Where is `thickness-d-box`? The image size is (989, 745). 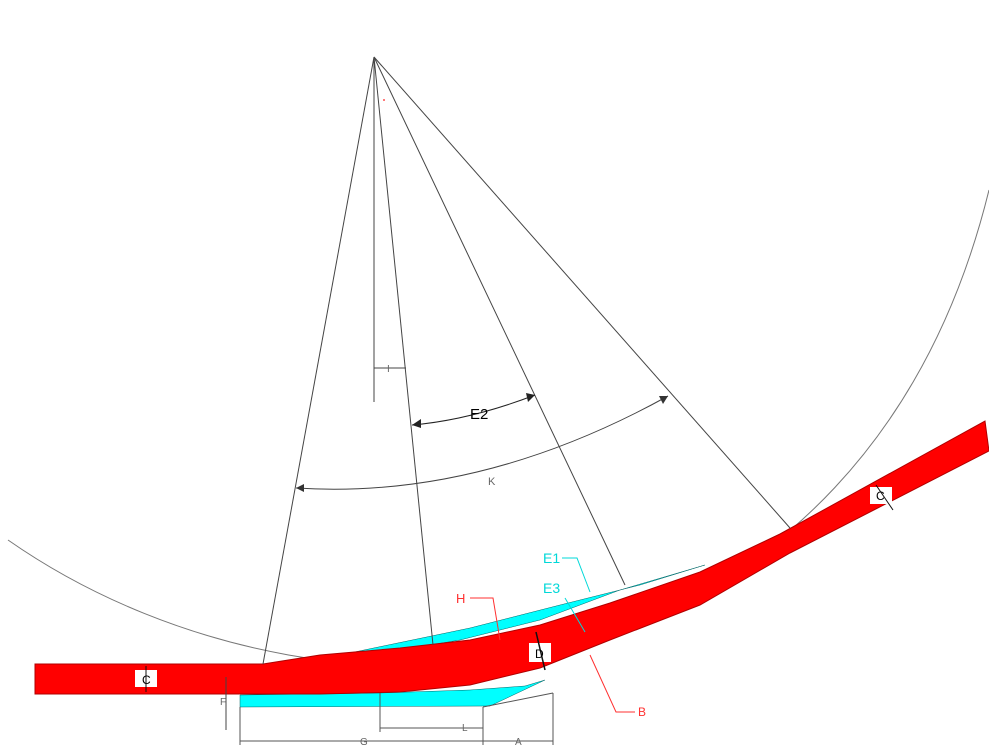
thickness-d-box is located at coordinates (540, 652).